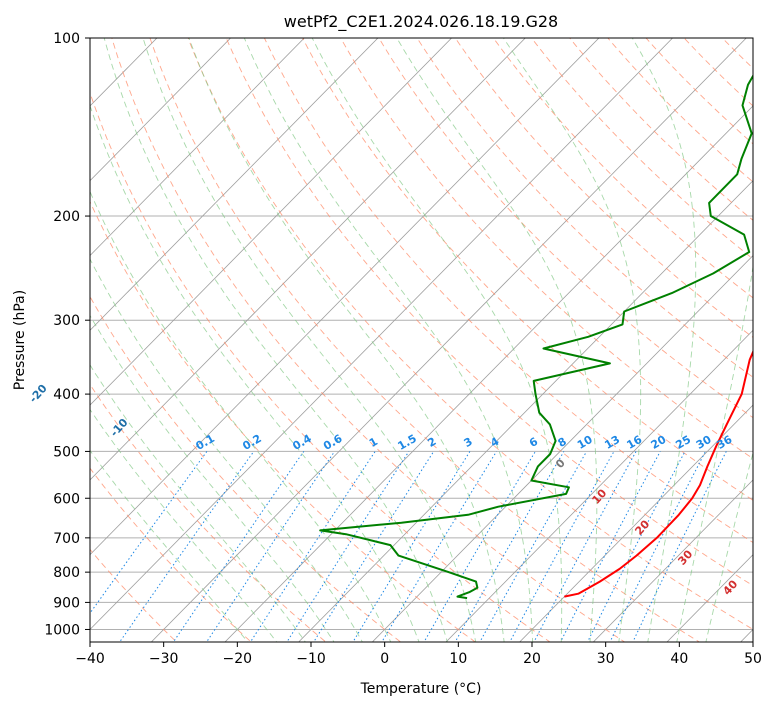 The height and width of the screenshot is (708, 775). What do you see at coordinates (66, 452) in the screenshot?
I see `y-tick-label: 500` at bounding box center [66, 452].